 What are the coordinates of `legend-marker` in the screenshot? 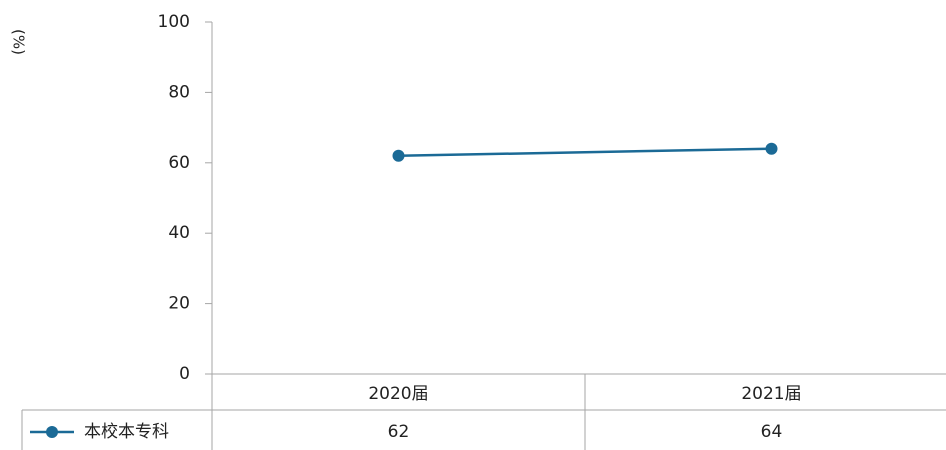 It's located at (52, 432).